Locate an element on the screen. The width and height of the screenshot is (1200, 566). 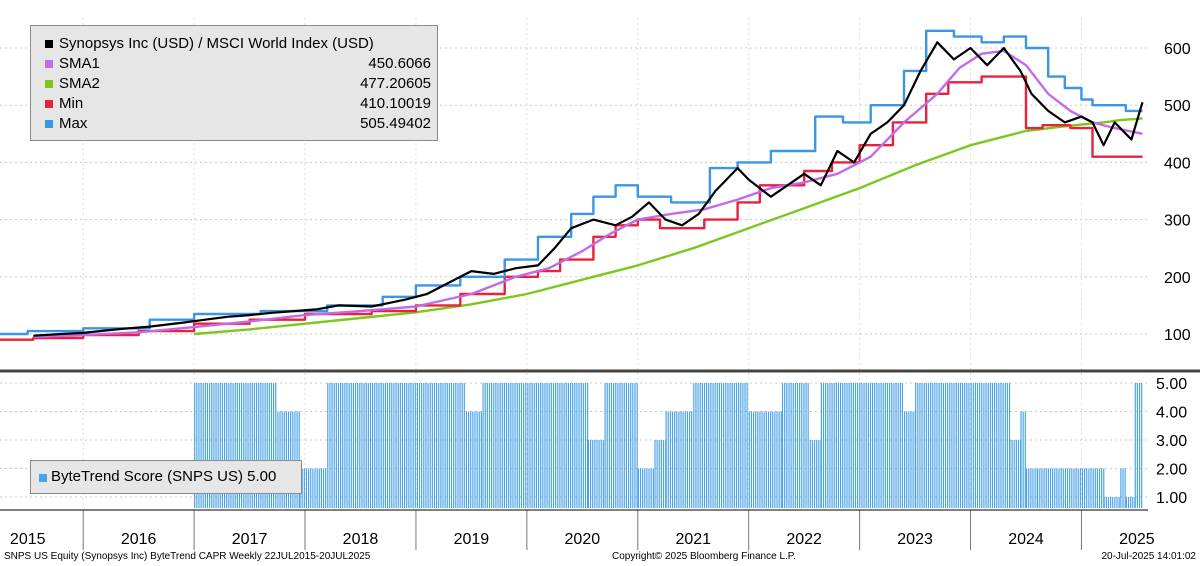
legend-value: 410.10019 is located at coordinates (395, 103).